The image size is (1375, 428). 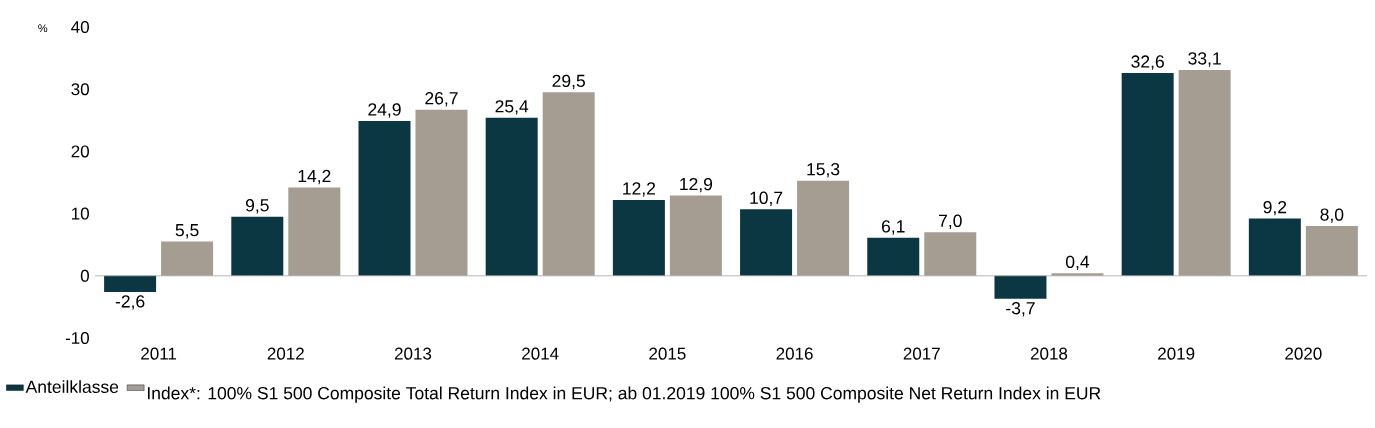 I want to click on legend-label: Index*: 100% S1 500 Composite Total Return Index in EUR; ab 01.2019 100% S1 500 Composite Net Return Index in EUR, so click(x=624, y=394).